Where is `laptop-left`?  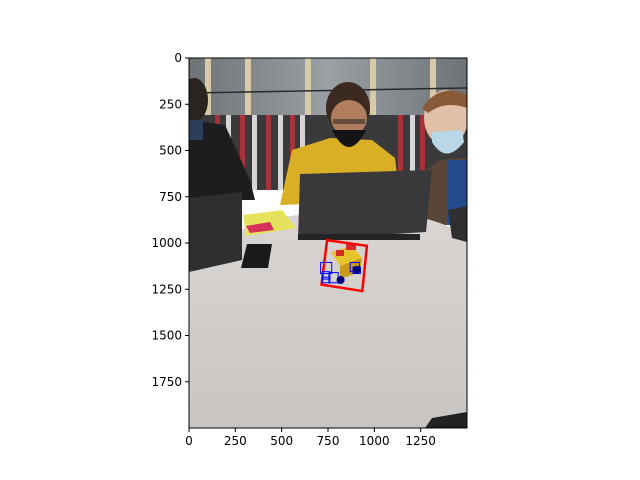 laptop-left is located at coordinates (215, 232).